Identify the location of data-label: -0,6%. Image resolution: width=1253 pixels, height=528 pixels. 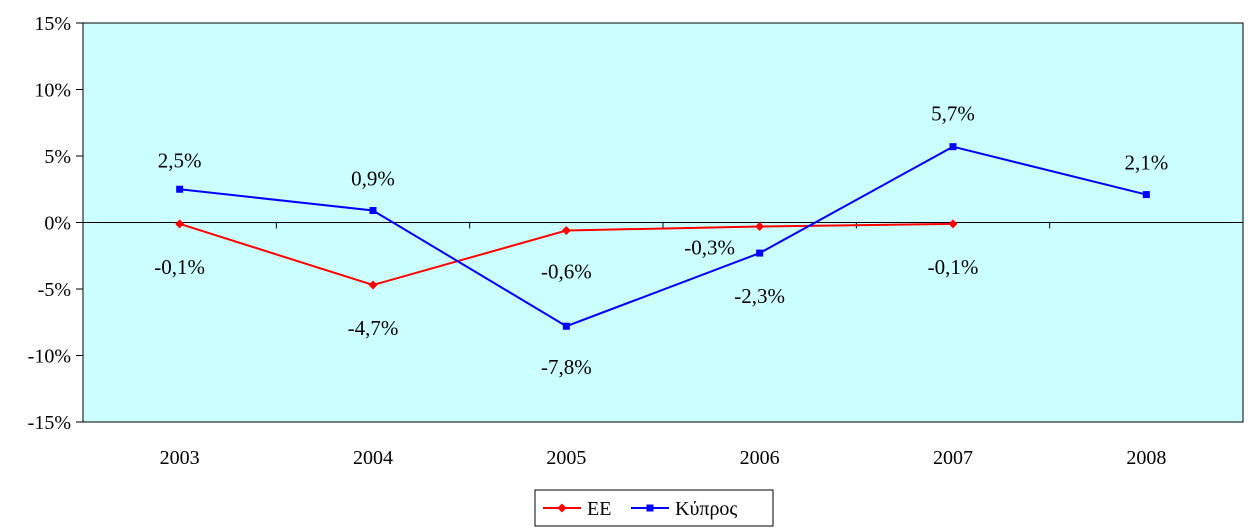
(566, 271).